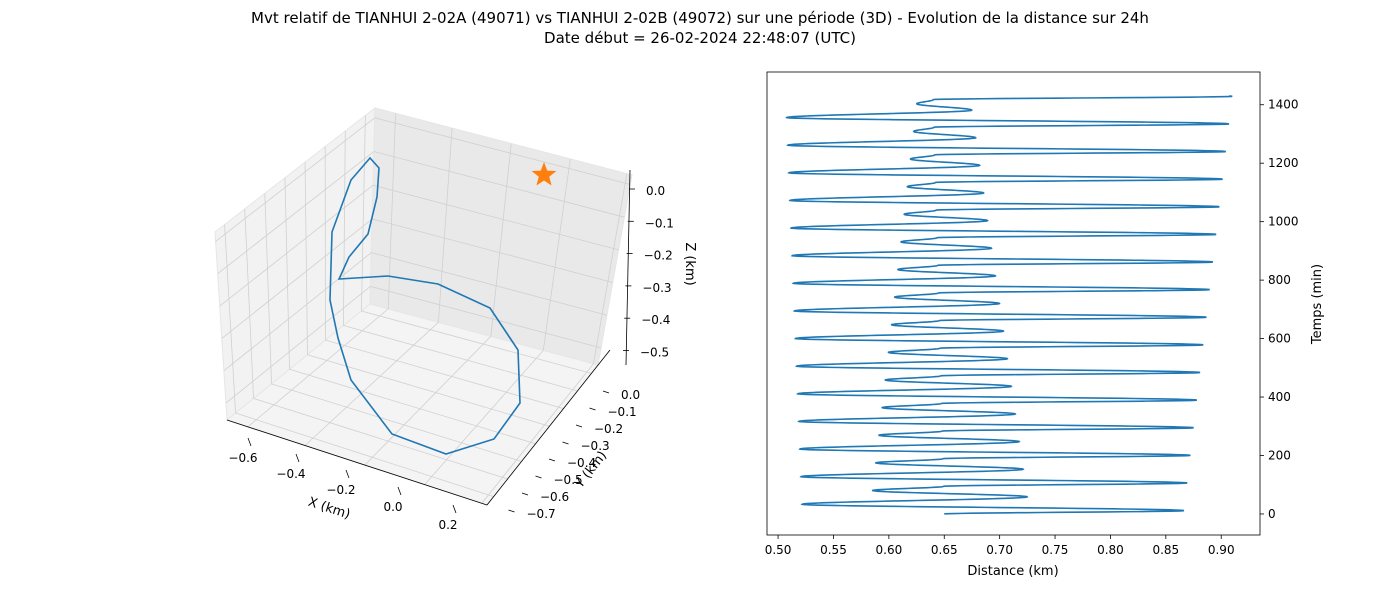  I want to click on y-tick-label: 1000, so click(1283, 222).